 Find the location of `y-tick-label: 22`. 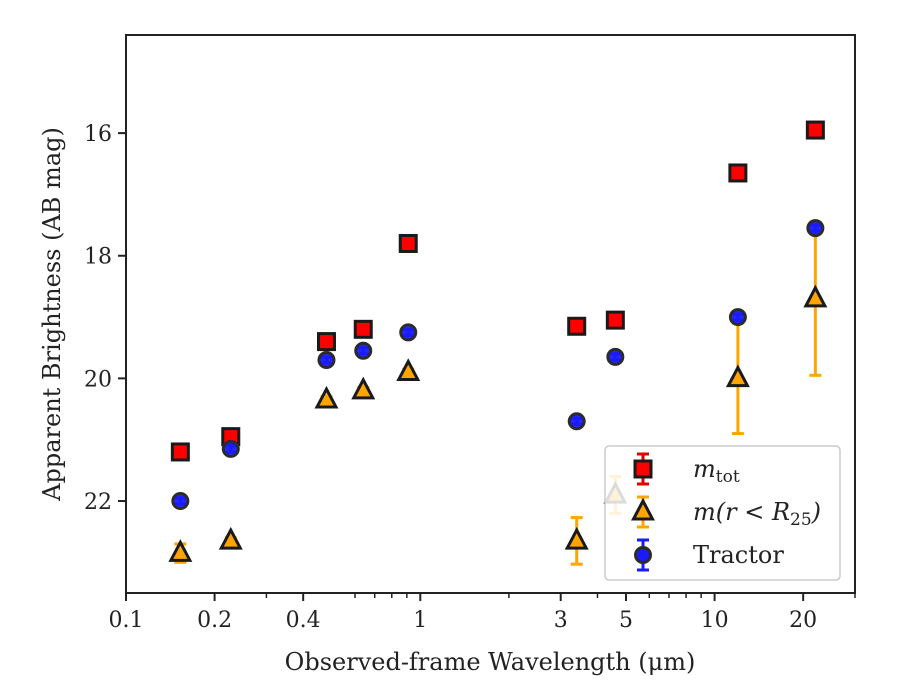

y-tick-label: 22 is located at coordinates (98, 502).